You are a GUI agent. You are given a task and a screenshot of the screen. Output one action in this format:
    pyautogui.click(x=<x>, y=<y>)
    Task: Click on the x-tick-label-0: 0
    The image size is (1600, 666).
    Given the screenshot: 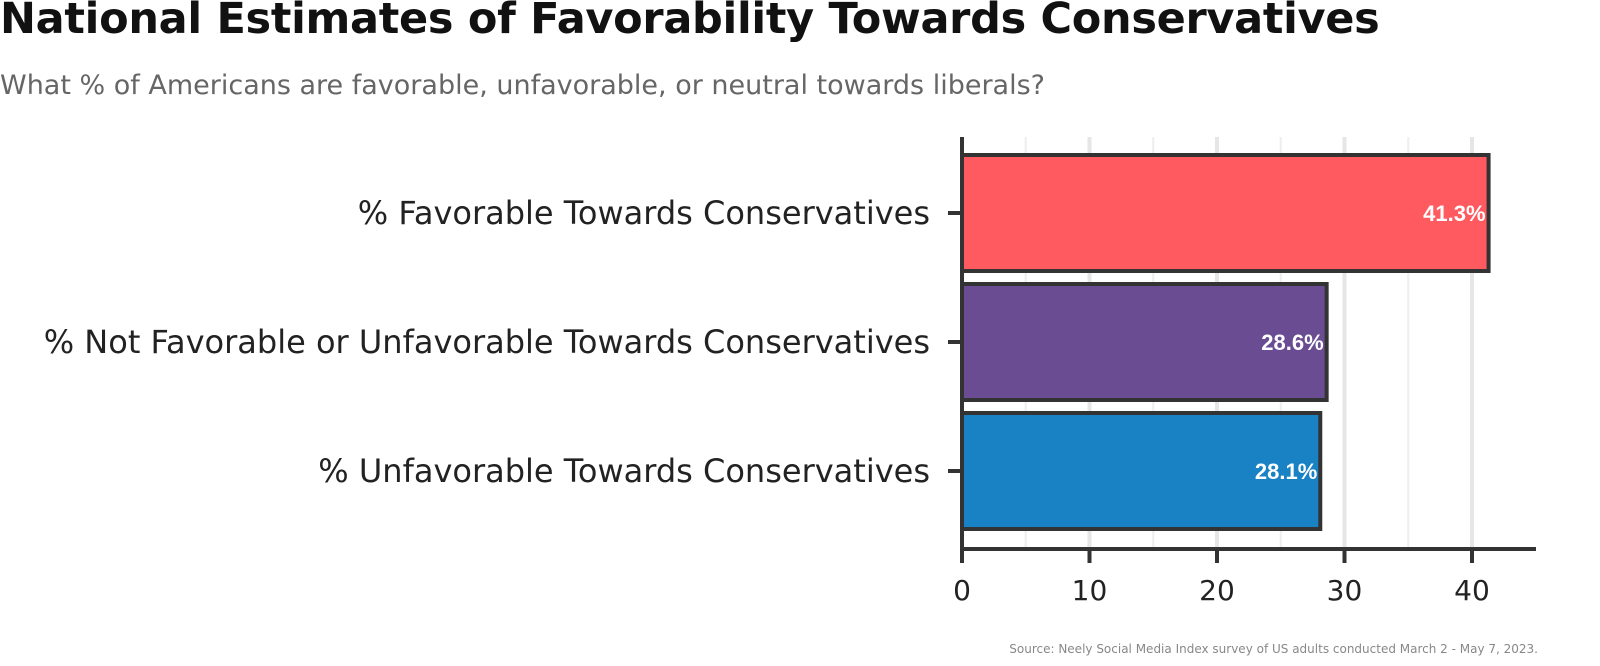 What is the action you would take?
    pyautogui.click(x=962, y=590)
    